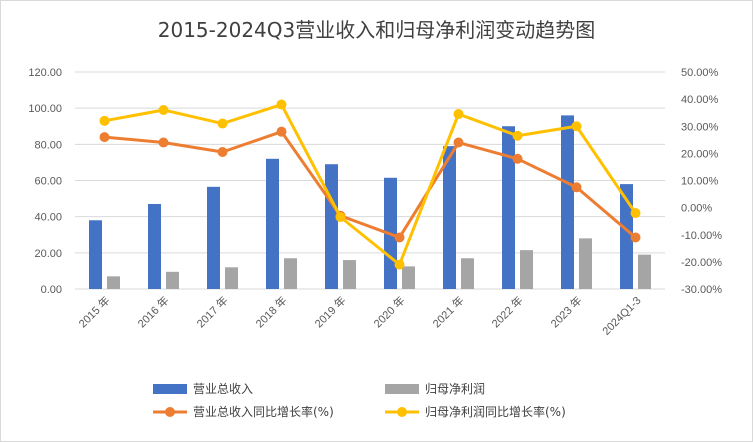 The image size is (753, 442). What do you see at coordinates (700, 73) in the screenshot?
I see `y-right-tick-label: 50.00%` at bounding box center [700, 73].